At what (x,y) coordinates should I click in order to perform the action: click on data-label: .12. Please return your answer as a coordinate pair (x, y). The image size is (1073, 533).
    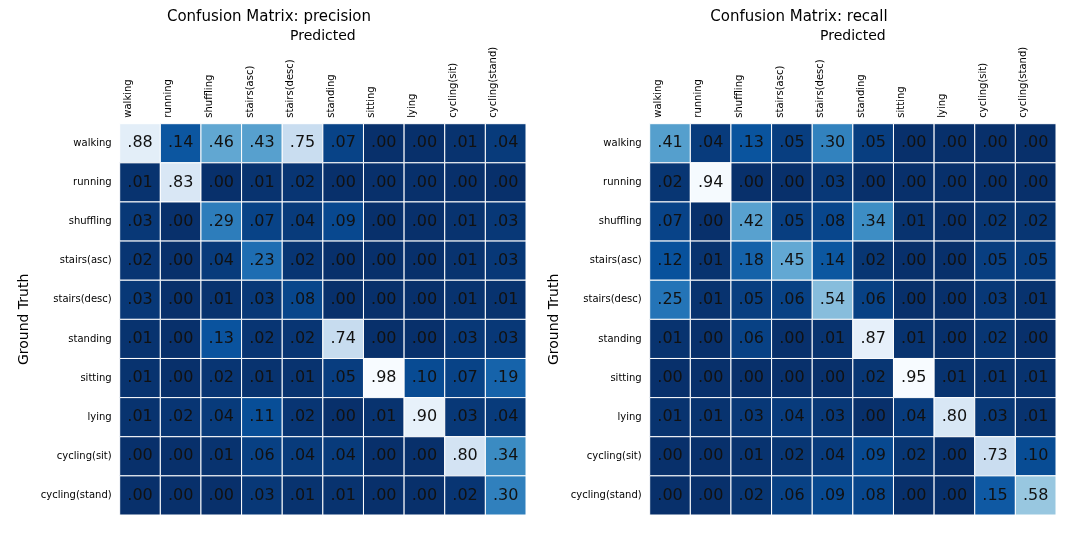
    Looking at the image, I should click on (670, 259).